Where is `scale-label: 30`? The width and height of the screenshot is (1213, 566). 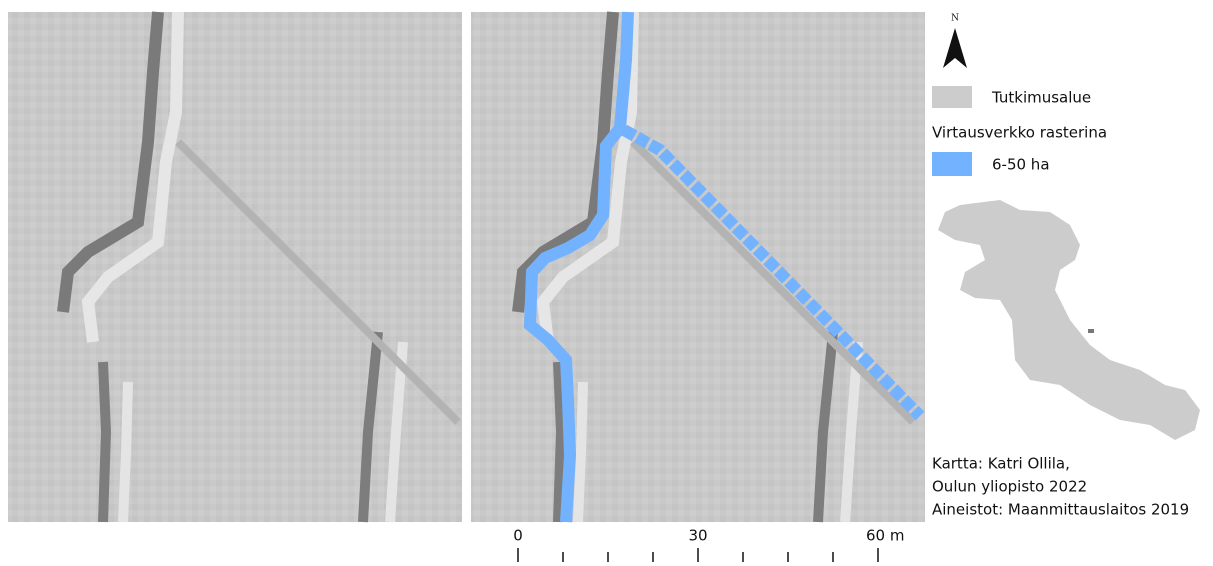
scale-label: 30 is located at coordinates (697, 536).